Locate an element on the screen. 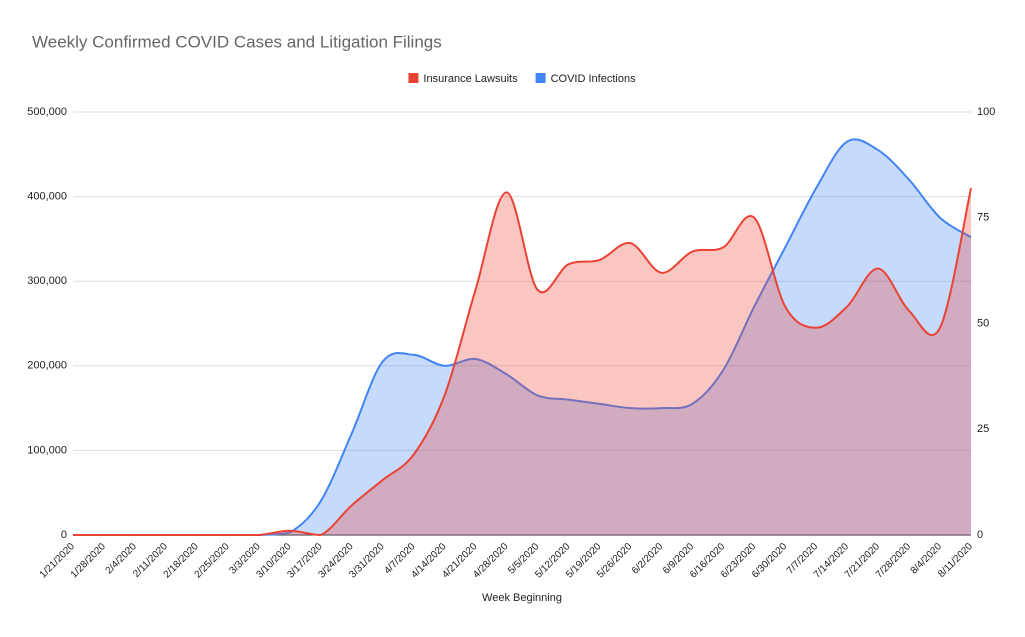  x-axis-title: Week Beginning is located at coordinates (522, 598).